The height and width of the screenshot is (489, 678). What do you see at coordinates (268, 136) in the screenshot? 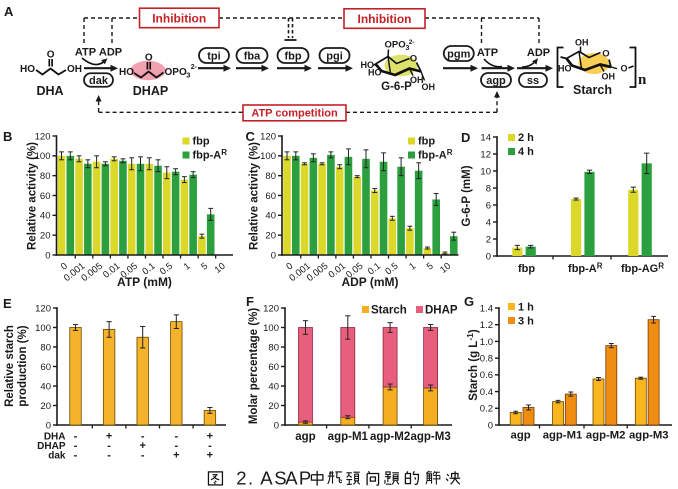
I see `svg-text: 120` at bounding box center [268, 136].